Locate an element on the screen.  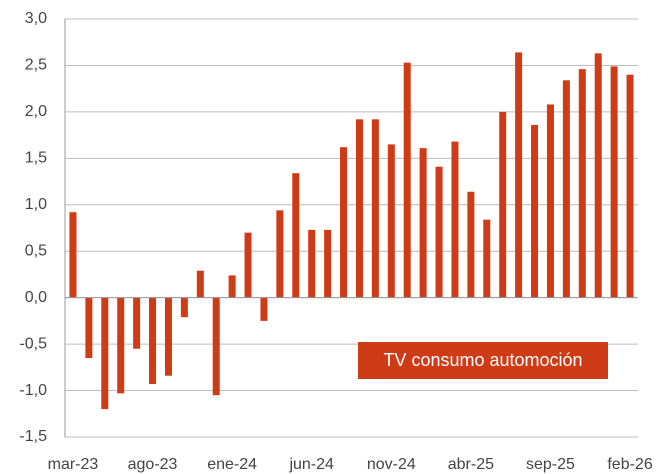
y-tick-label: -0,5 is located at coordinates (33, 343).